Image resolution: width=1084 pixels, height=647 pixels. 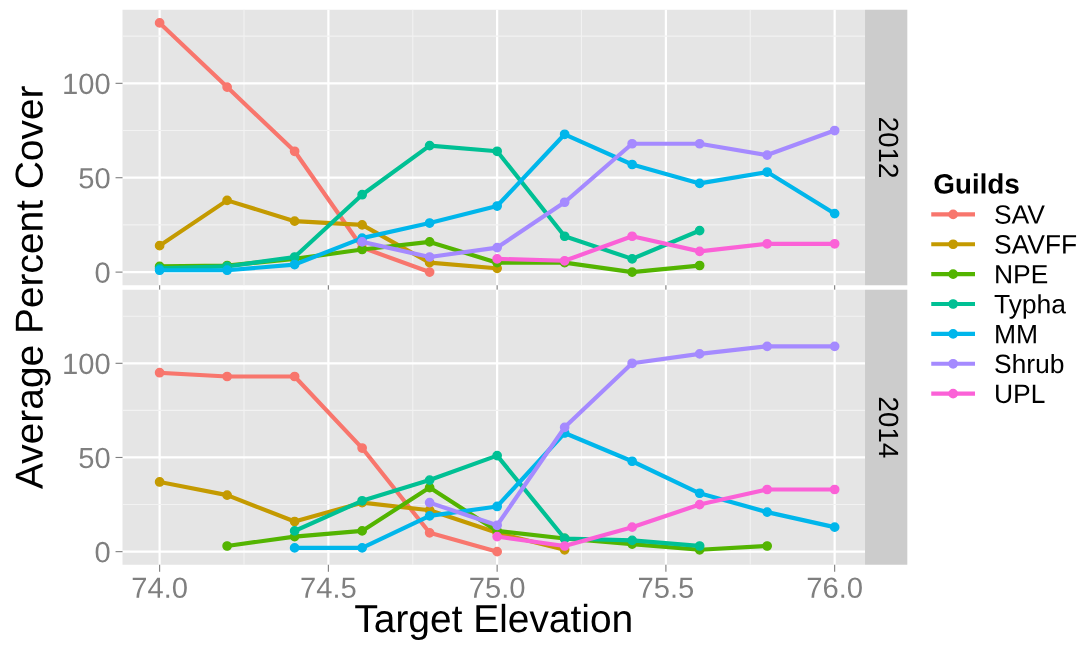 I want to click on x-tick-label: 75.0, so click(x=497, y=588).